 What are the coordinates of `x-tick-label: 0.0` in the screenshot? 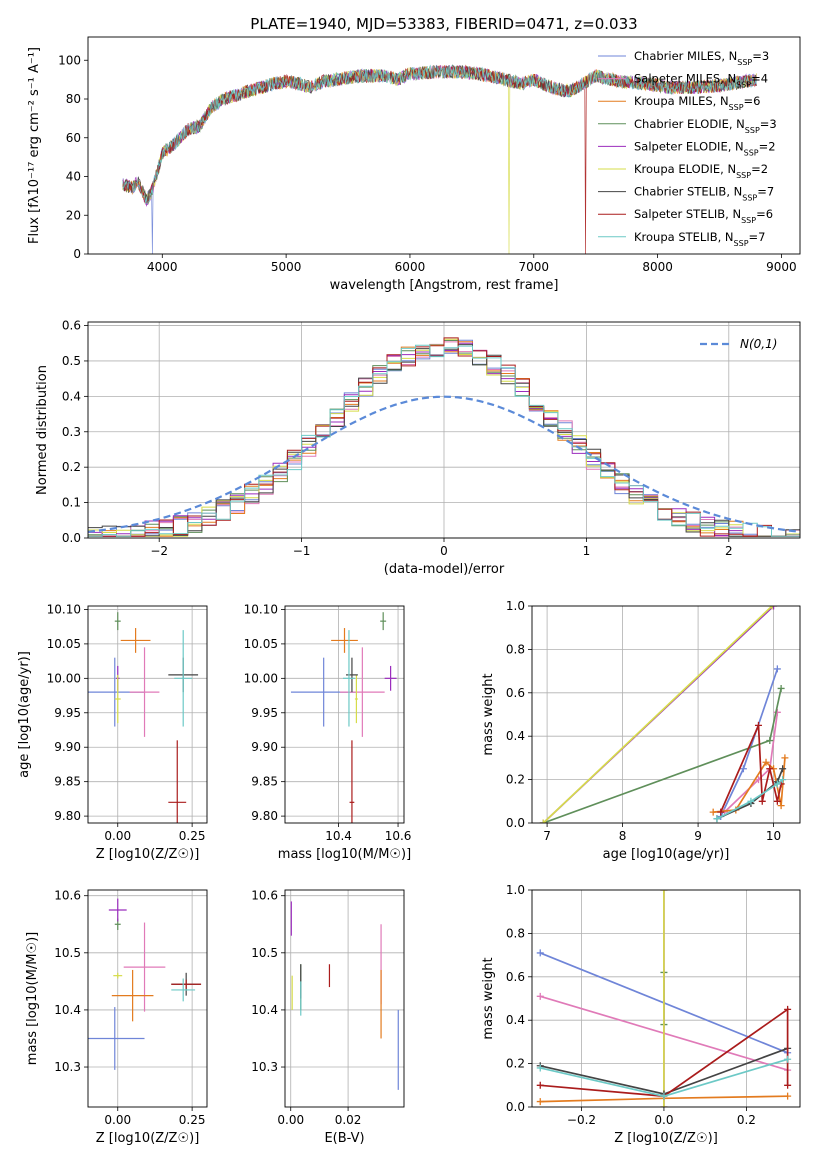 It's located at (663, 1120).